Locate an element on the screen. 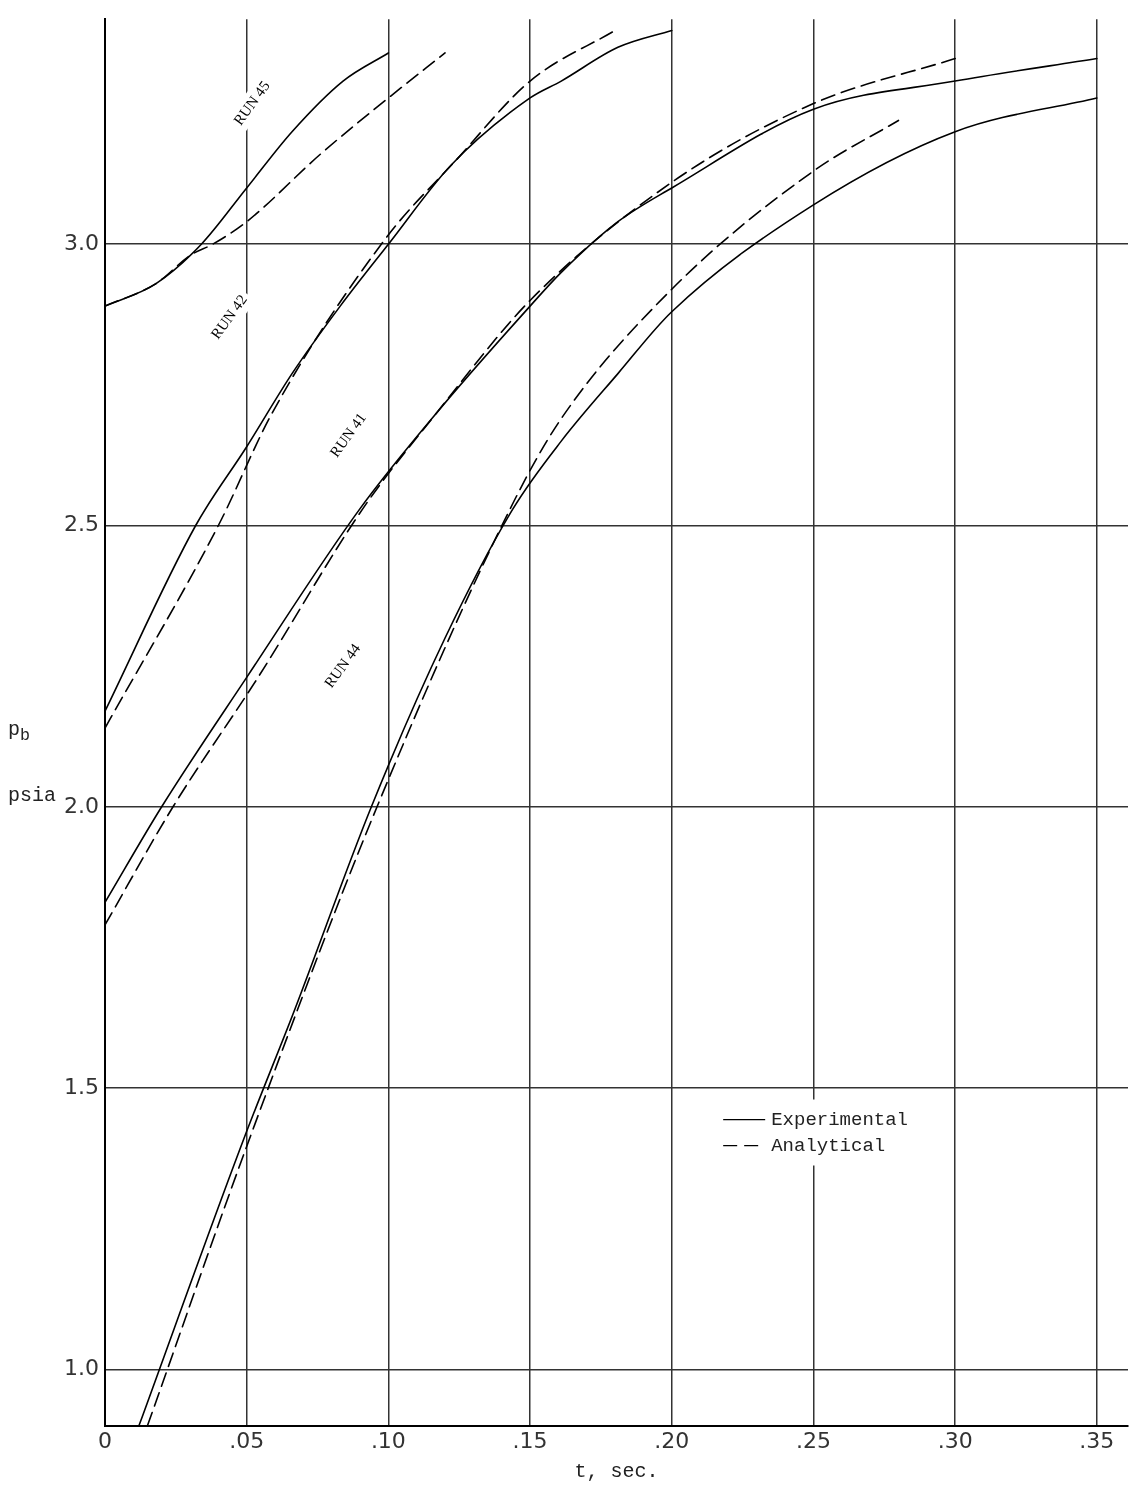  y-tick-label: 3.0 is located at coordinates (81, 242).